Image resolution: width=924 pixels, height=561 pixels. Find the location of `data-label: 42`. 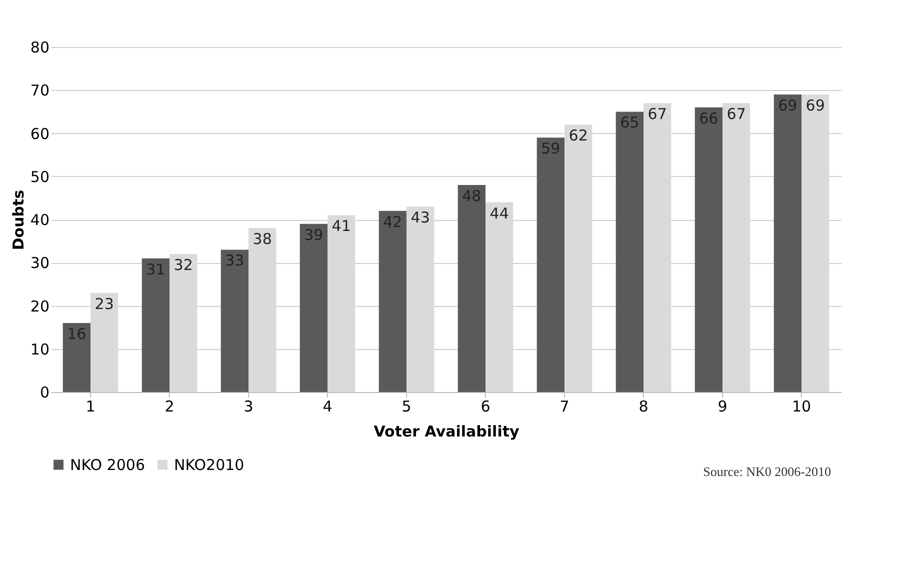

data-label: 42 is located at coordinates (392, 221).